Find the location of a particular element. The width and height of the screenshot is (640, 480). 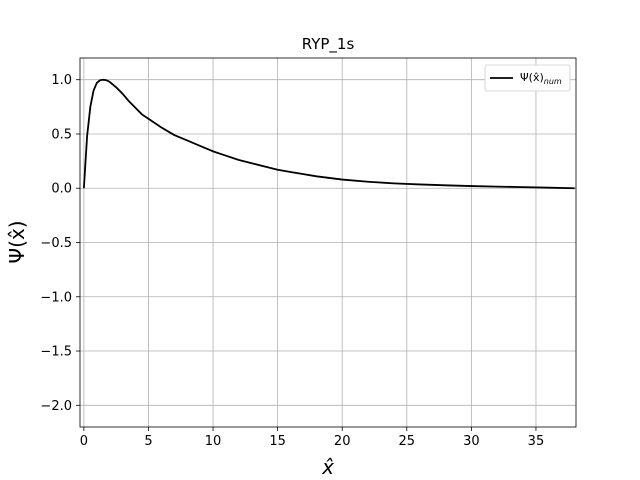

legend-box is located at coordinates (527, 78).